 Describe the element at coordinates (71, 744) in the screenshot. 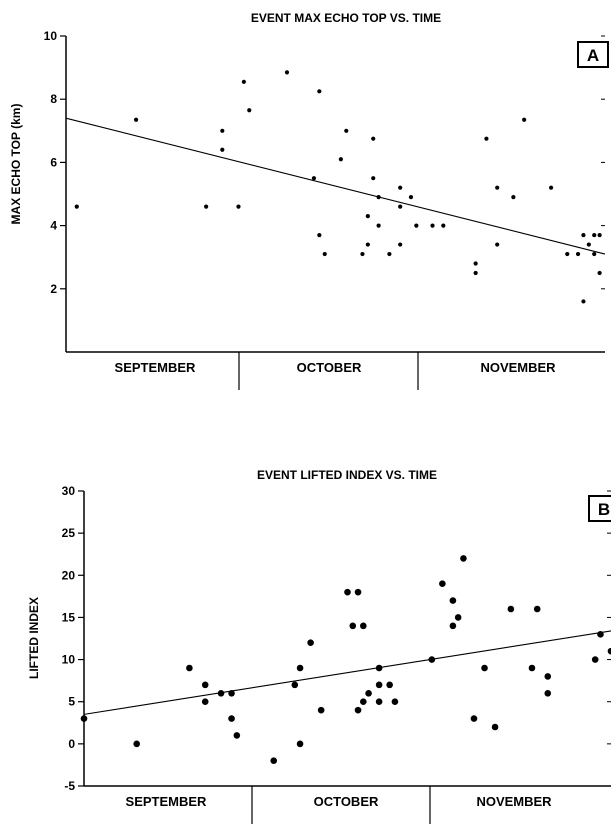

I see `y-tick-label: 0` at that location.